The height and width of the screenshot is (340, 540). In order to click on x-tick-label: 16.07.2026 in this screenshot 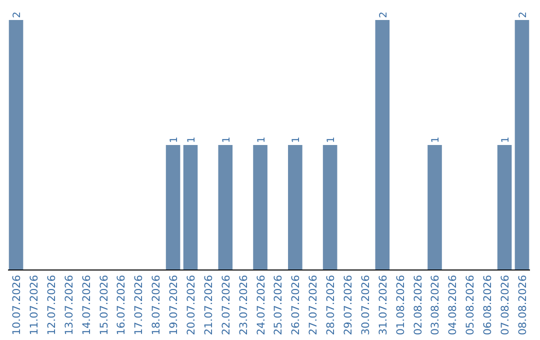, I will do `click(122, 305)`.